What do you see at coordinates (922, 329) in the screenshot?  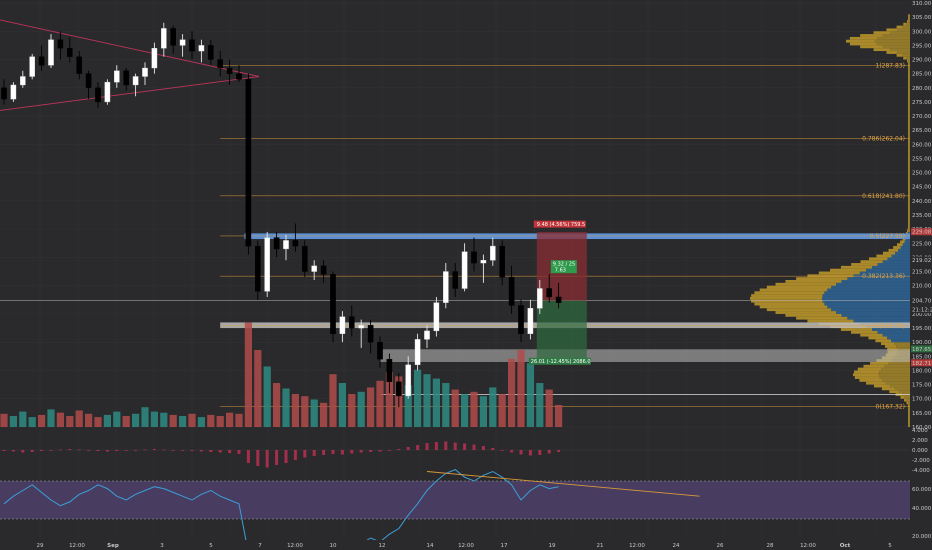 I see `price-tick: 195.00` at bounding box center [922, 329].